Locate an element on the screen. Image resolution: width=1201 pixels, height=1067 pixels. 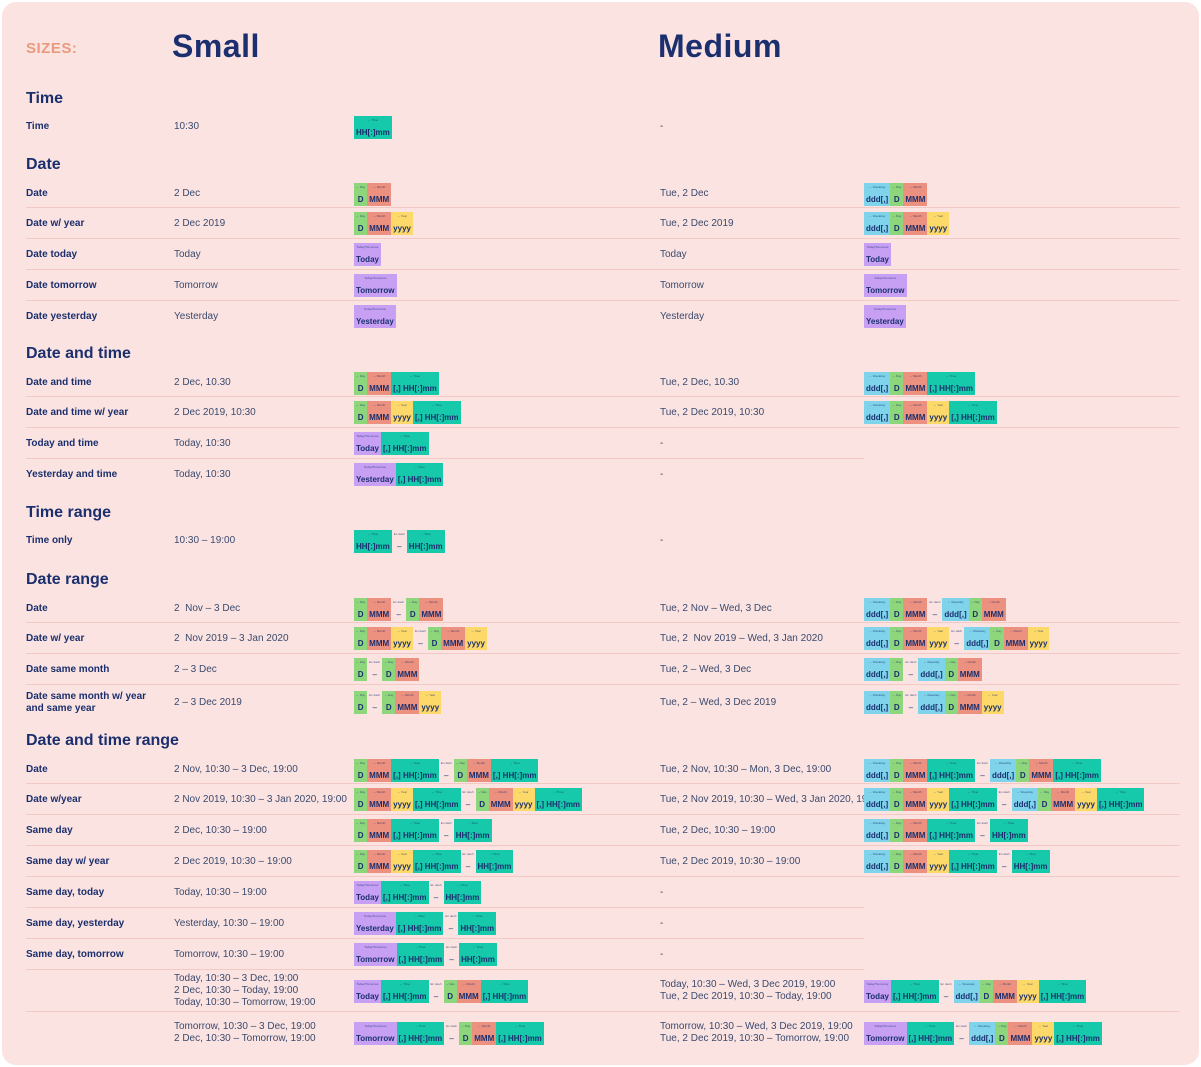
token-label: En dash is located at coordinates (446, 762).